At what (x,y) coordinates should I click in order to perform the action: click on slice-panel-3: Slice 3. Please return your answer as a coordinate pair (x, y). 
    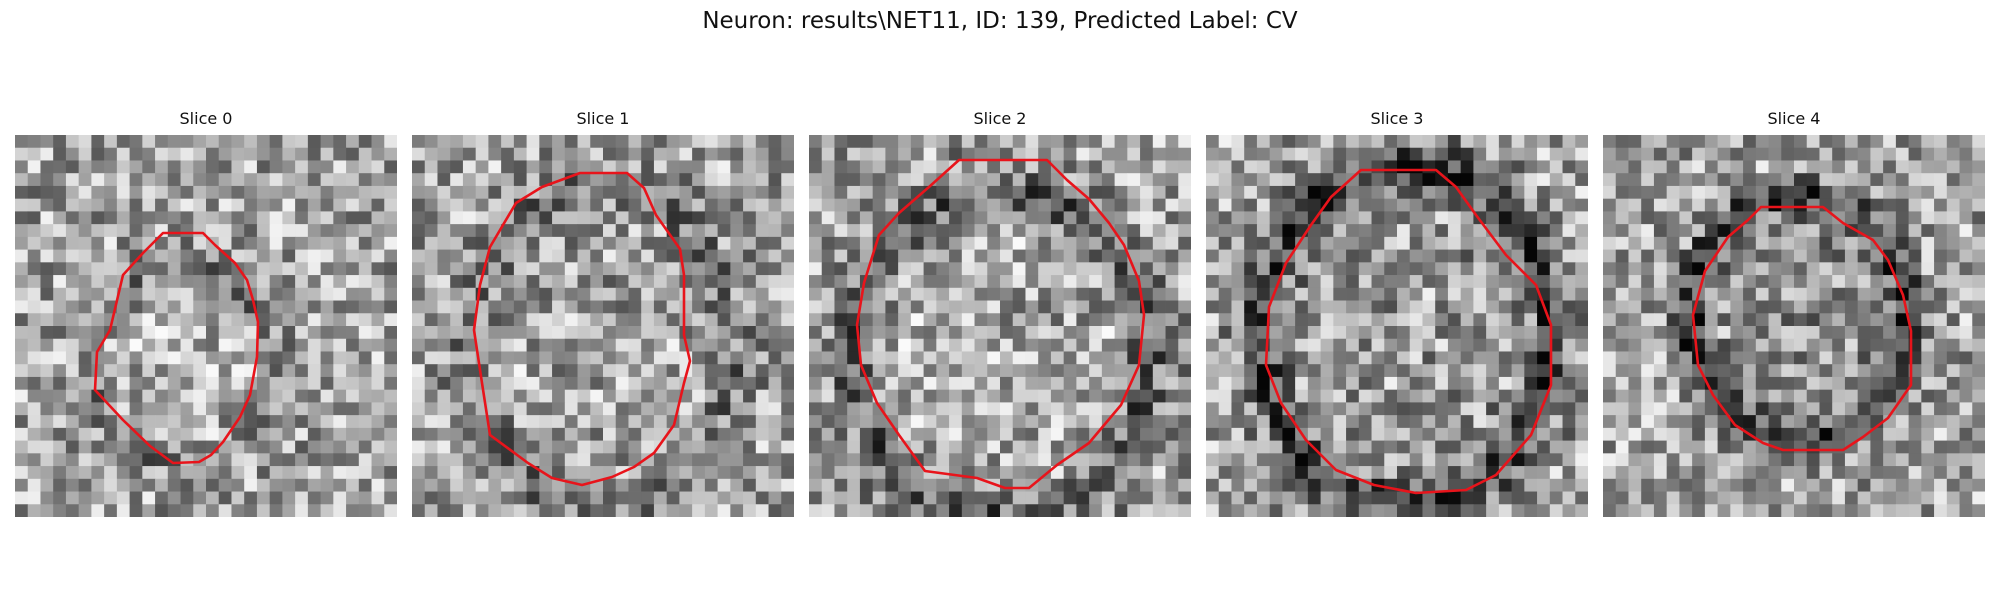
    Looking at the image, I should click on (1397, 313).